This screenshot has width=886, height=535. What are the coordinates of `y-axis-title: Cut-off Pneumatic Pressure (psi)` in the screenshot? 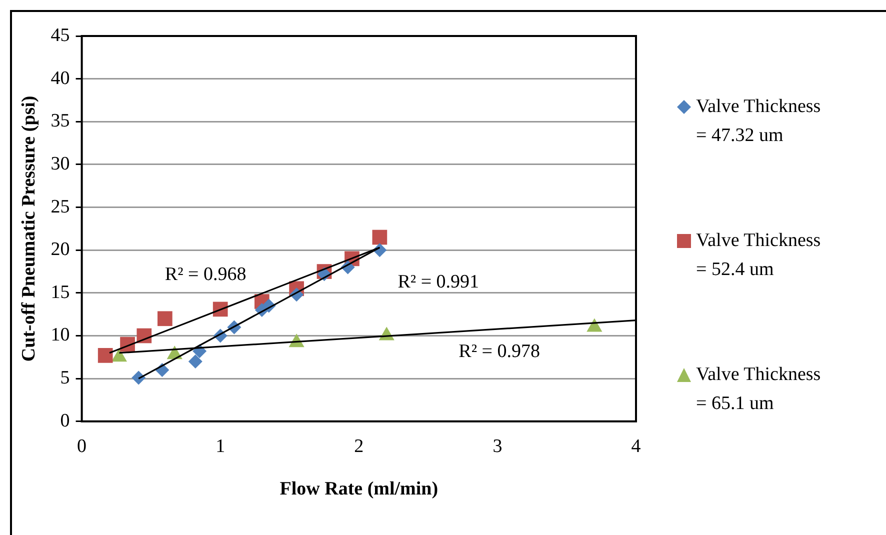 It's located at (29, 229).